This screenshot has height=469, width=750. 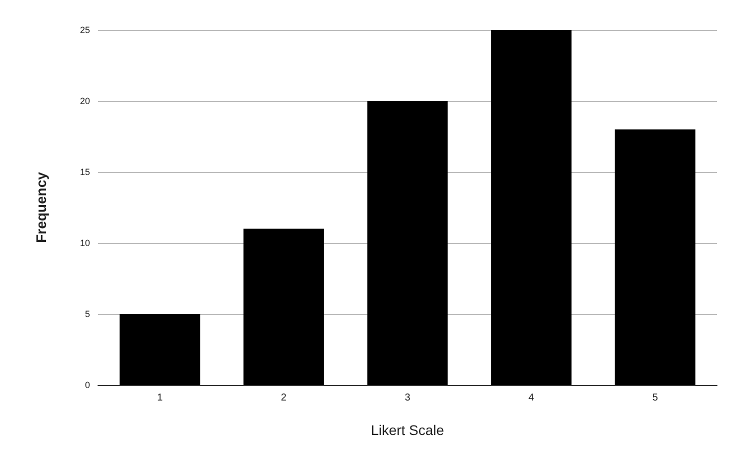 What do you see at coordinates (407, 398) in the screenshot?
I see `x-tick-label: 3` at bounding box center [407, 398].